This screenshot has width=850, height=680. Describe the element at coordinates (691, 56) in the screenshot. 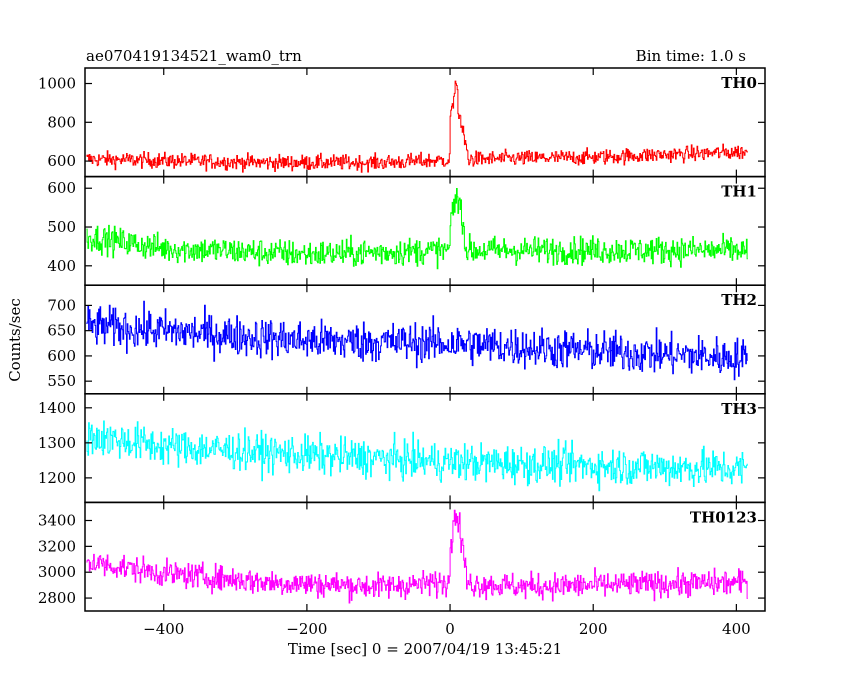

I see `bin-time-label: Bin time: 1.0 s` at that location.